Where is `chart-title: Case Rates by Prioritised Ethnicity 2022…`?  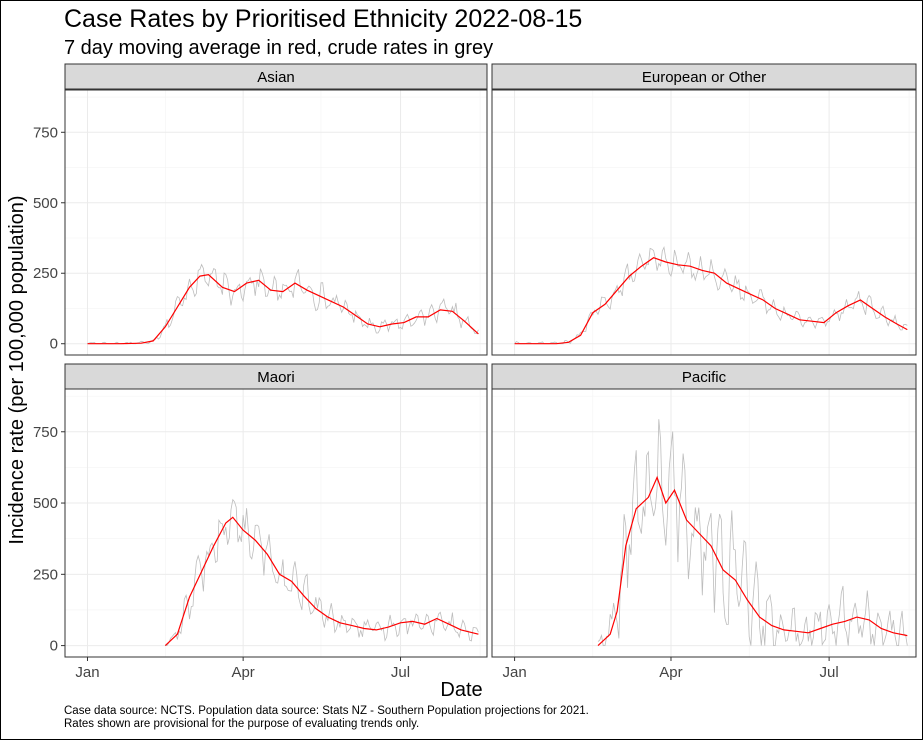 chart-title: Case Rates by Prioritised Ethnicity 2022… is located at coordinates (323, 19).